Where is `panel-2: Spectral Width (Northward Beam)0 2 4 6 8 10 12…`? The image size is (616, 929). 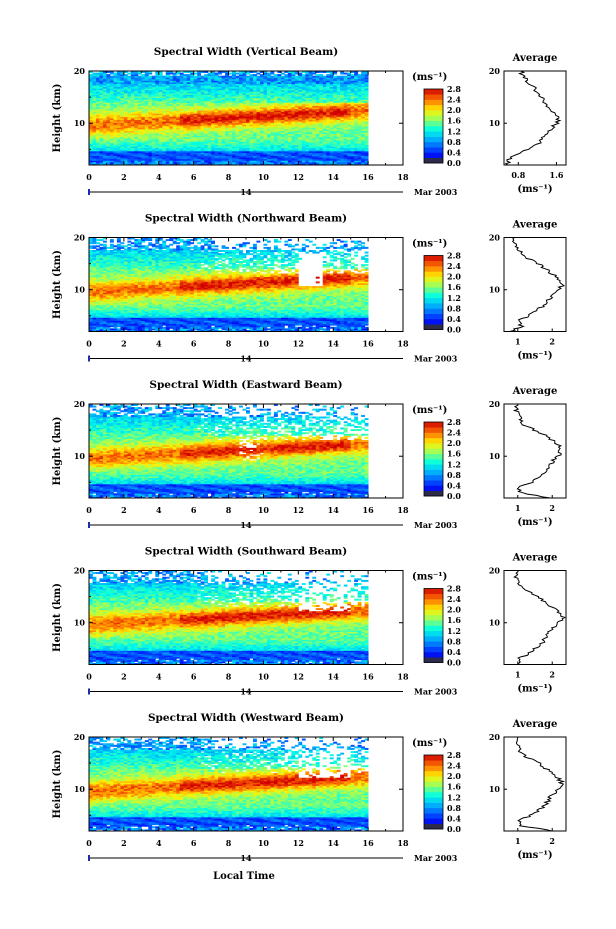
panel-2: Spectral Width (Northward Beam)0 2 4 6 8 10 12… is located at coordinates (309, 288).